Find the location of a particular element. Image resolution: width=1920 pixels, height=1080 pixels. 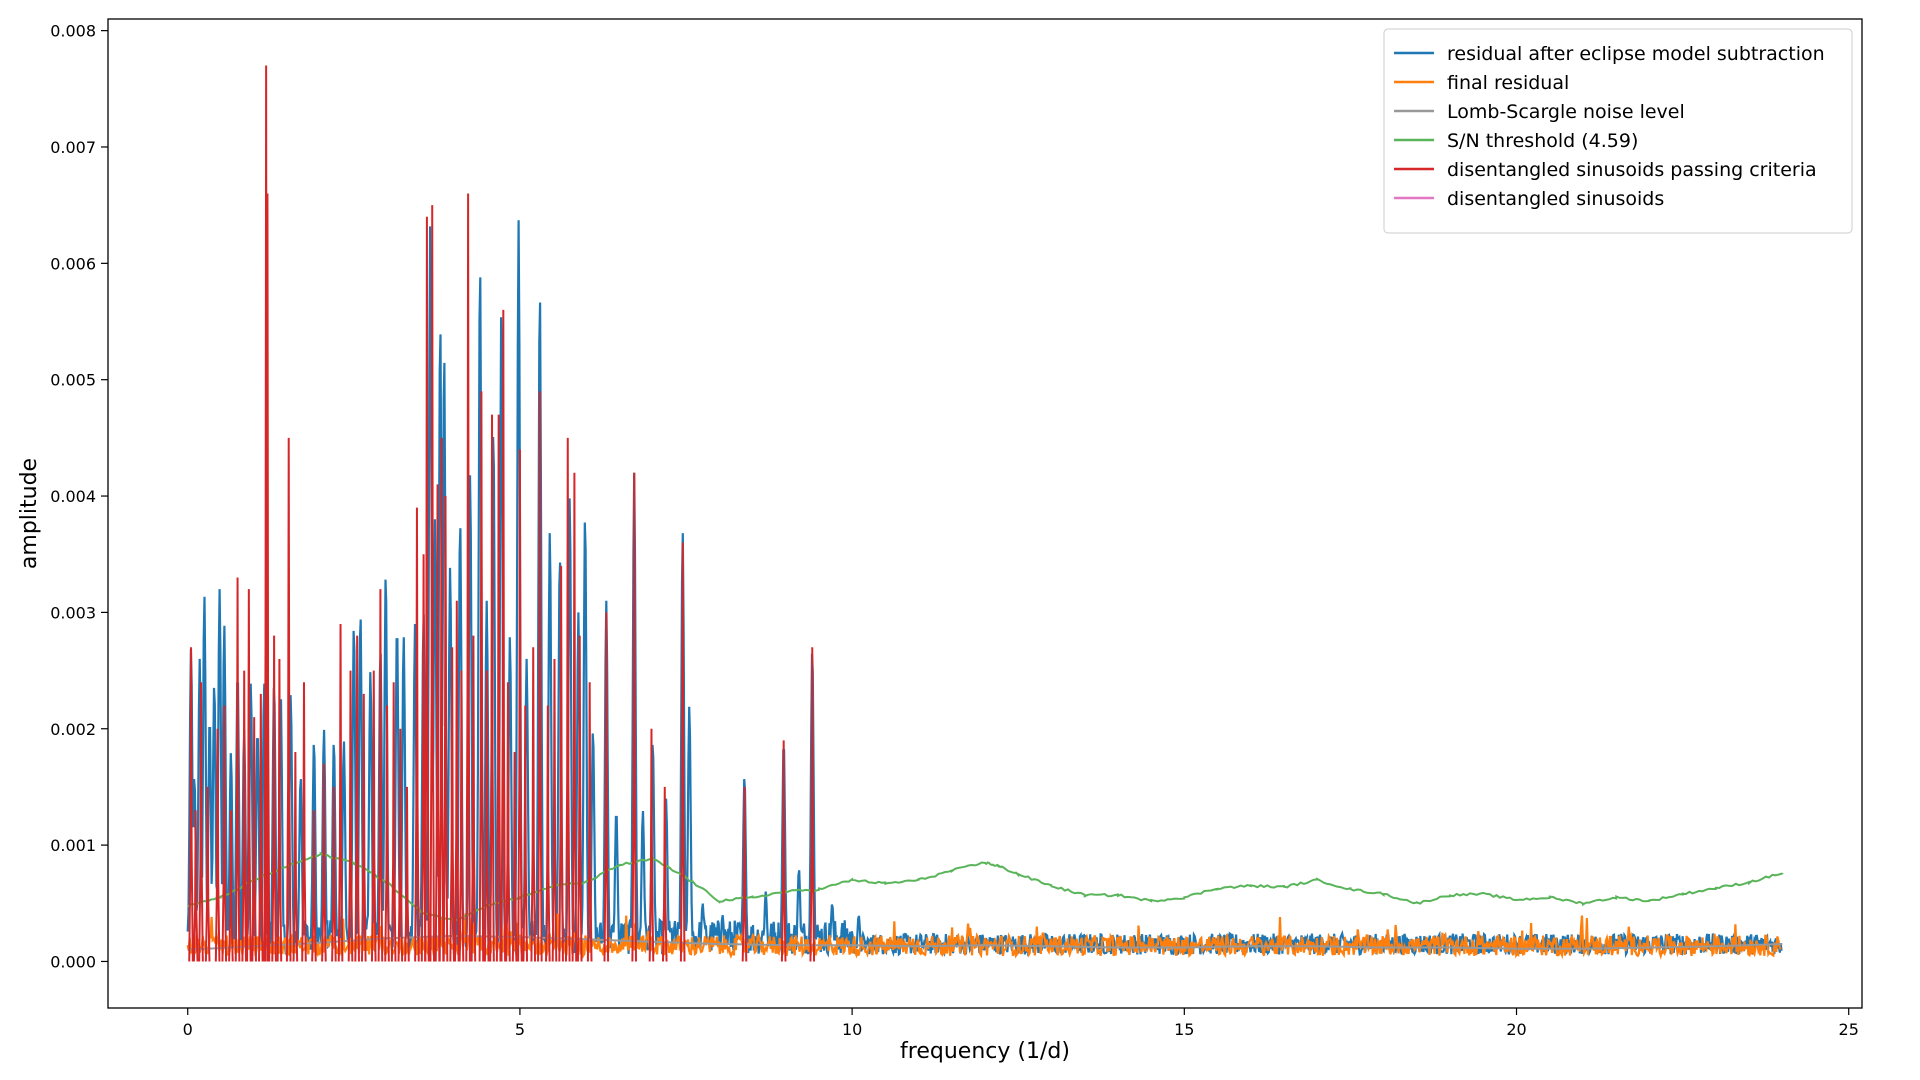

y-tick-label: 0.008 is located at coordinates (73, 31).